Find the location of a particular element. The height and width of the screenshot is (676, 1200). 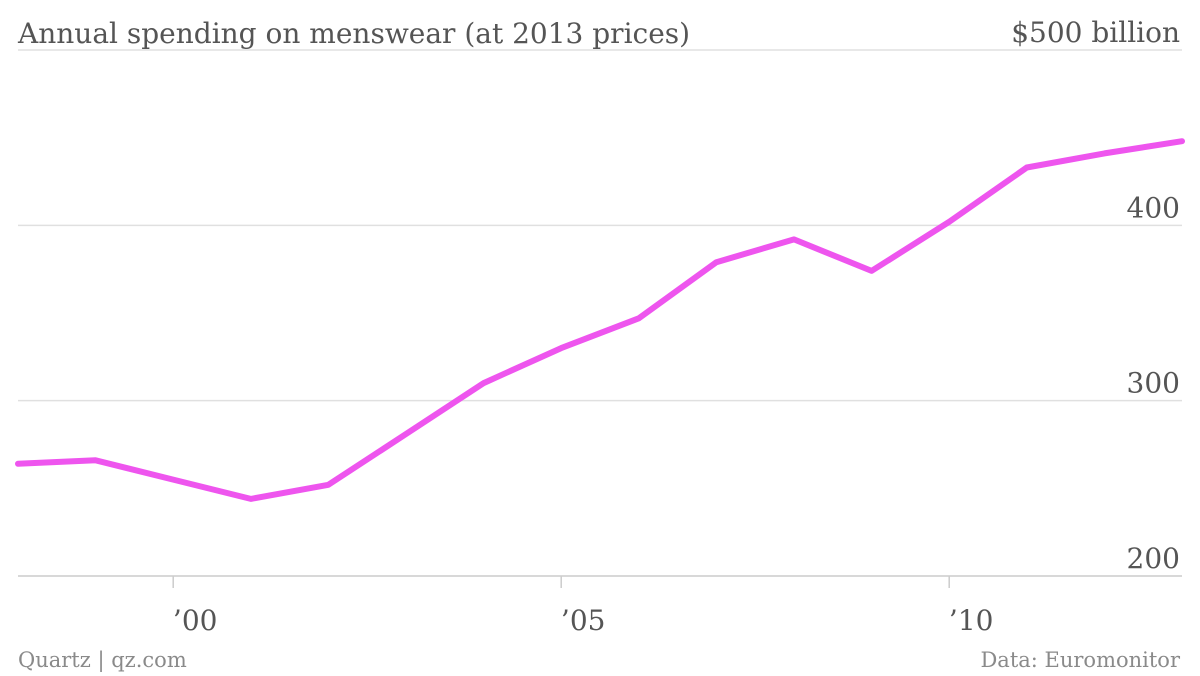

y-axis-labels: $500 billion 400 300 200 is located at coordinates (1095, 295).